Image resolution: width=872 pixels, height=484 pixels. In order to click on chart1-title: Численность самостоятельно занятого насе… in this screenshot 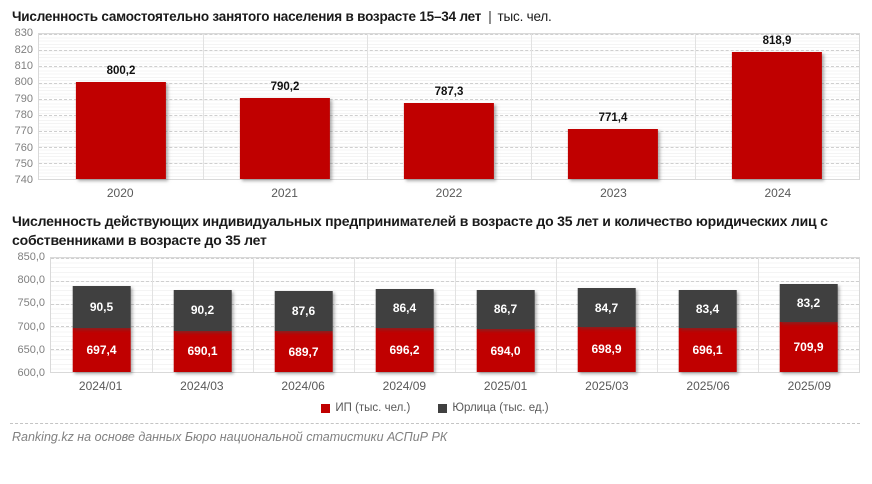, I will do `click(435, 17)`.